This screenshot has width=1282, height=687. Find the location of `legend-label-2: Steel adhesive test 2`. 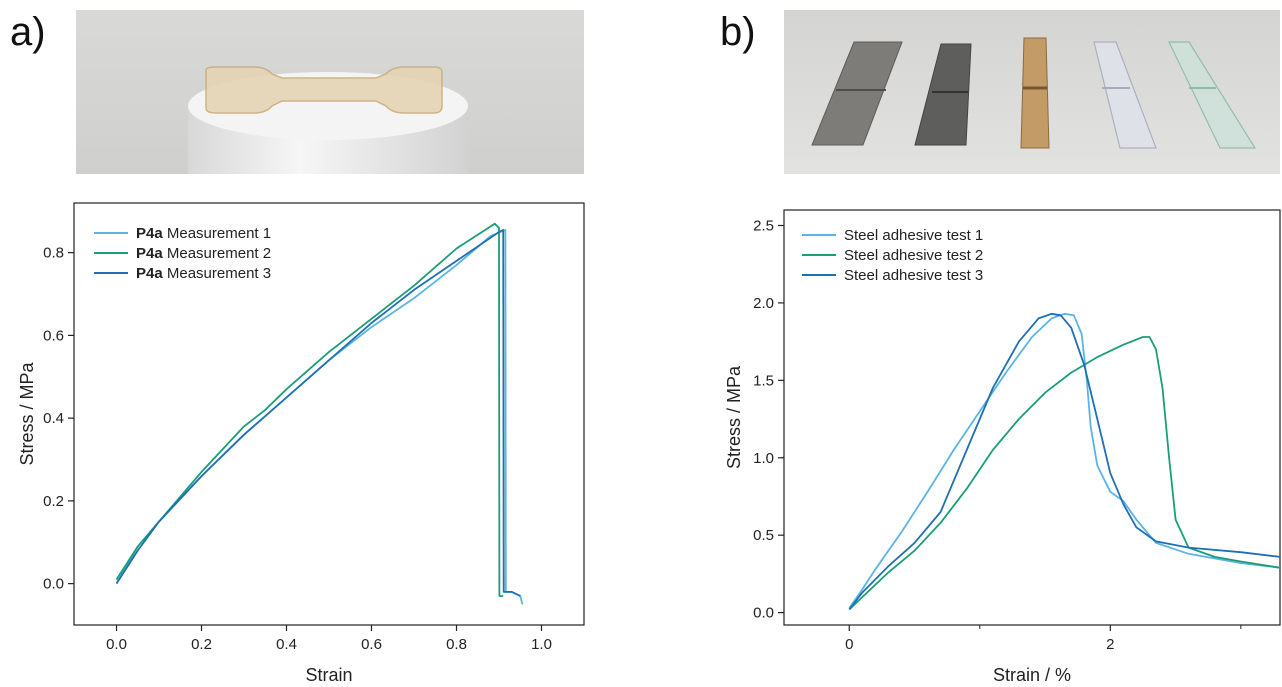

legend-label-2: Steel adhesive test 2 is located at coordinates (913, 255).